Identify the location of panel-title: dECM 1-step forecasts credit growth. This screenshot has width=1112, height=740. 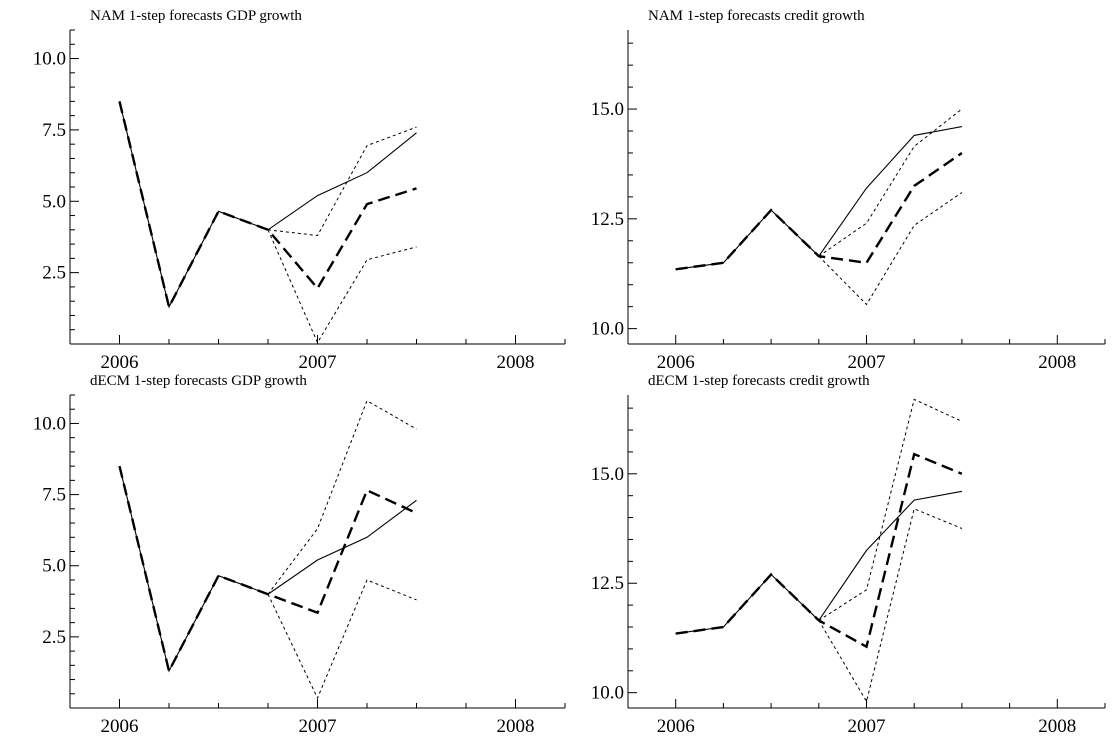
(759, 381).